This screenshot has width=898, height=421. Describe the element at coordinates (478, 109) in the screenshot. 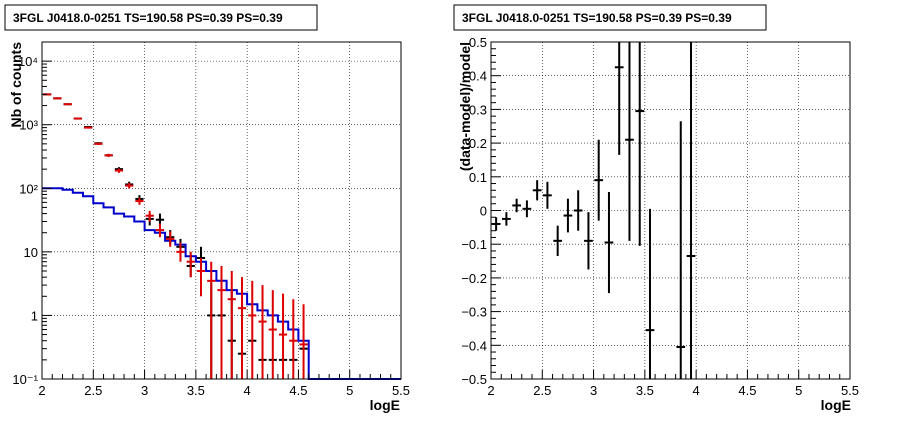

I see `right-y-tick-label: 0.3` at that location.